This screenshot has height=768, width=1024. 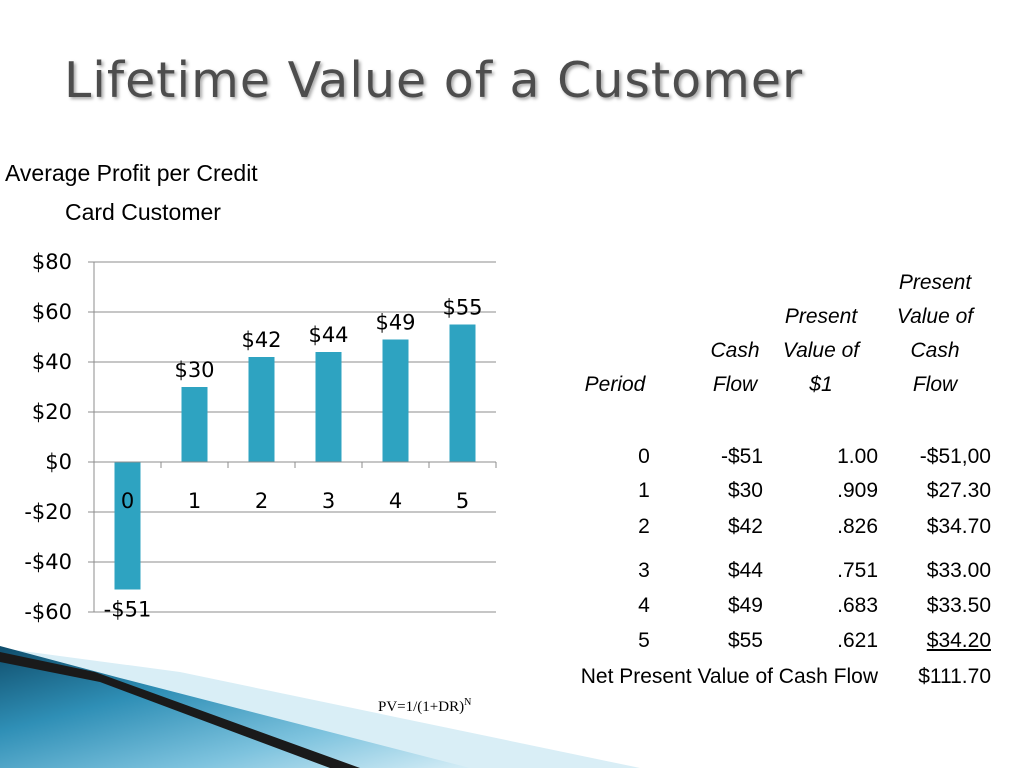 I want to click on header-pv-cash-flow: Present Value of Cash Flow, so click(x=935, y=334).